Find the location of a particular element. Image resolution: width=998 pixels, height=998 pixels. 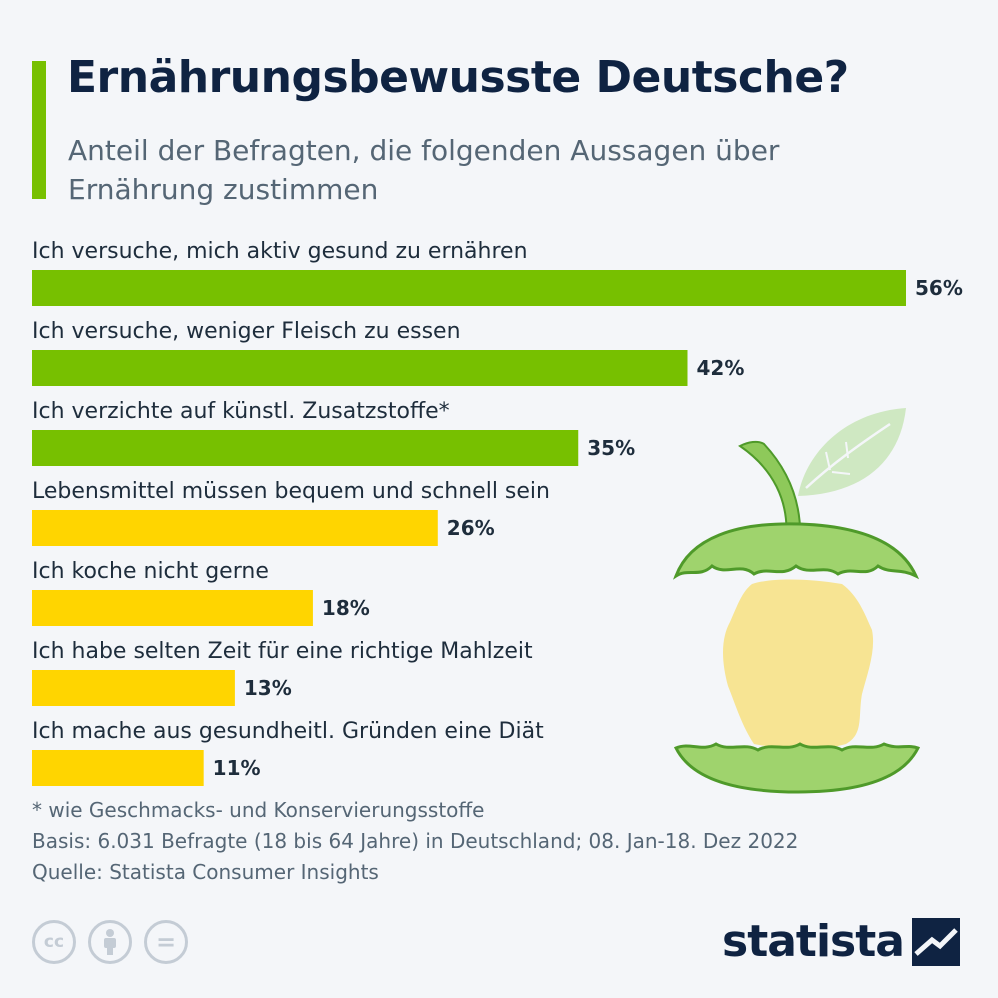

value-label: 42% is located at coordinates (721, 368).